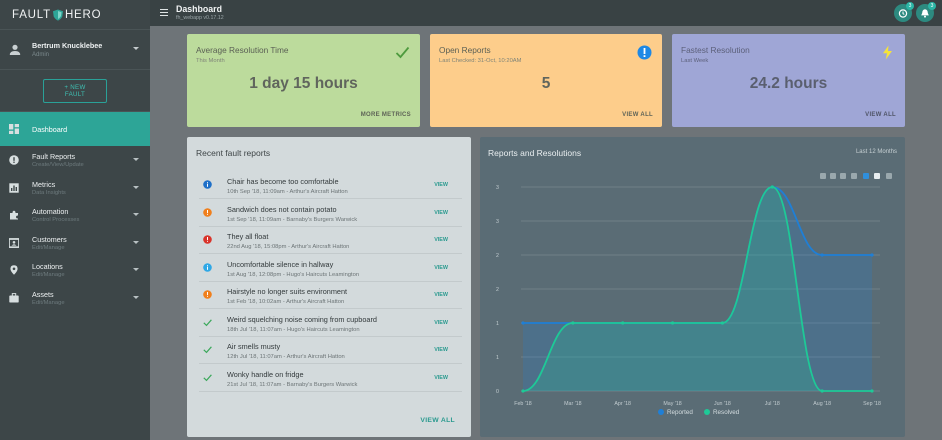 The width and height of the screenshot is (942, 440). Describe the element at coordinates (75, 159) in the screenshot. I see `sidebar-item-fault-reports: Fault Reports Create/View/Update` at that location.